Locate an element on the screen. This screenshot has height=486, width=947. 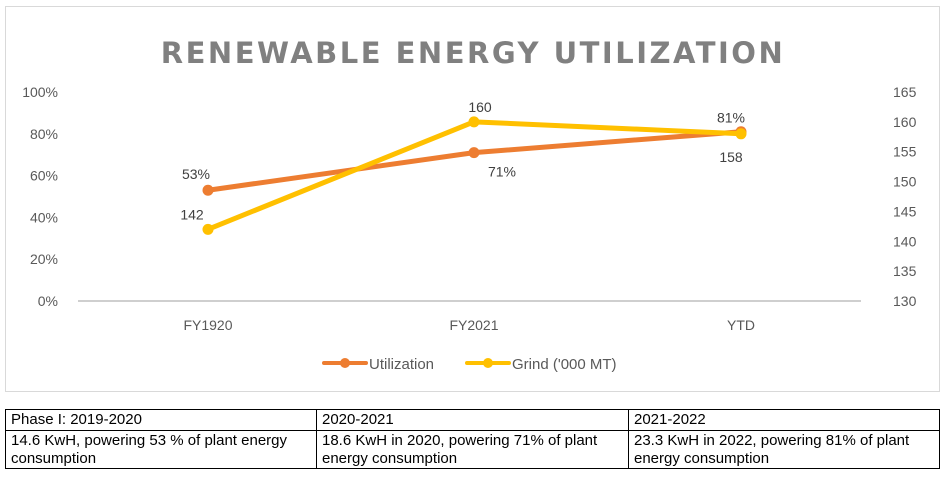
legend-label: Grind ('000 MT) is located at coordinates (564, 364).